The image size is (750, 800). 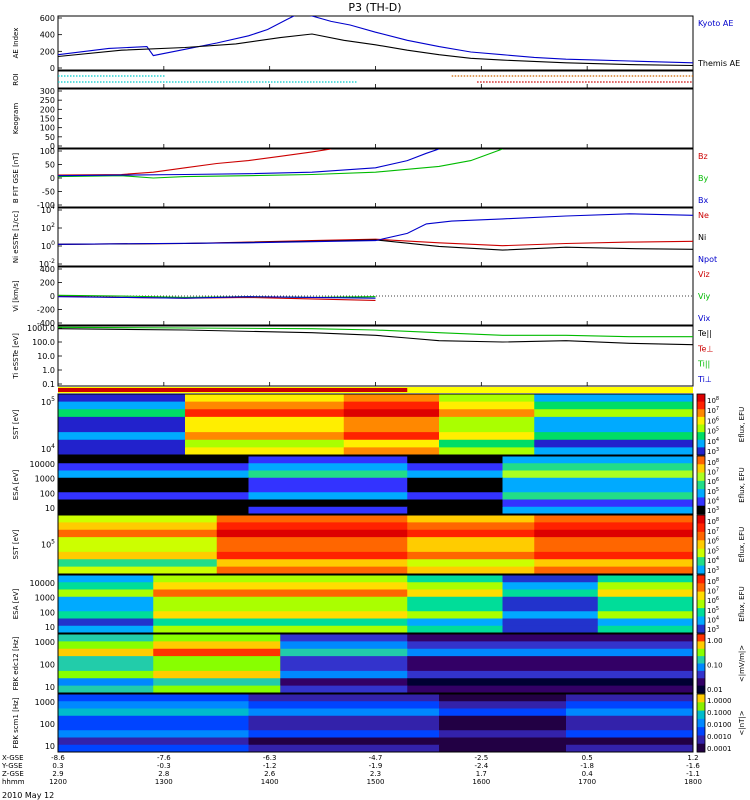 What do you see at coordinates (217, 297) in the screenshot?
I see `series-vix` at bounding box center [217, 297].